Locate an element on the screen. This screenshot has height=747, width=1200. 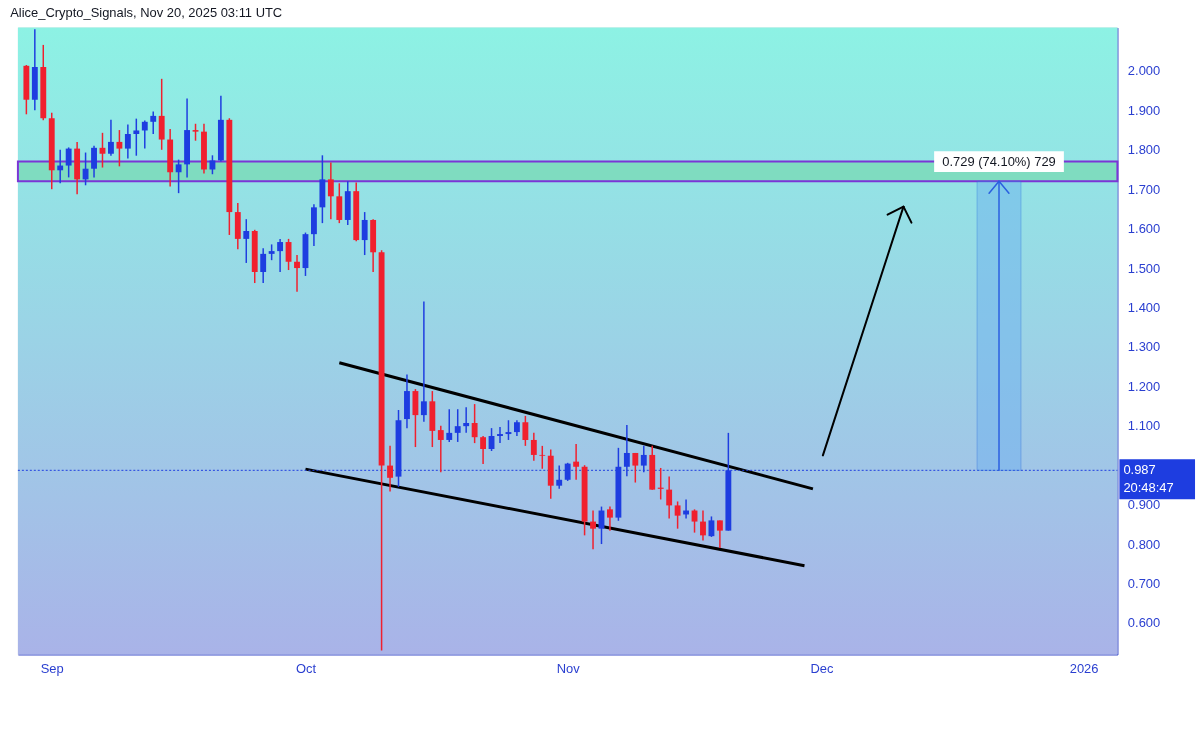
annotation: 0.729 (74.10%) 729 is located at coordinates (999, 161).